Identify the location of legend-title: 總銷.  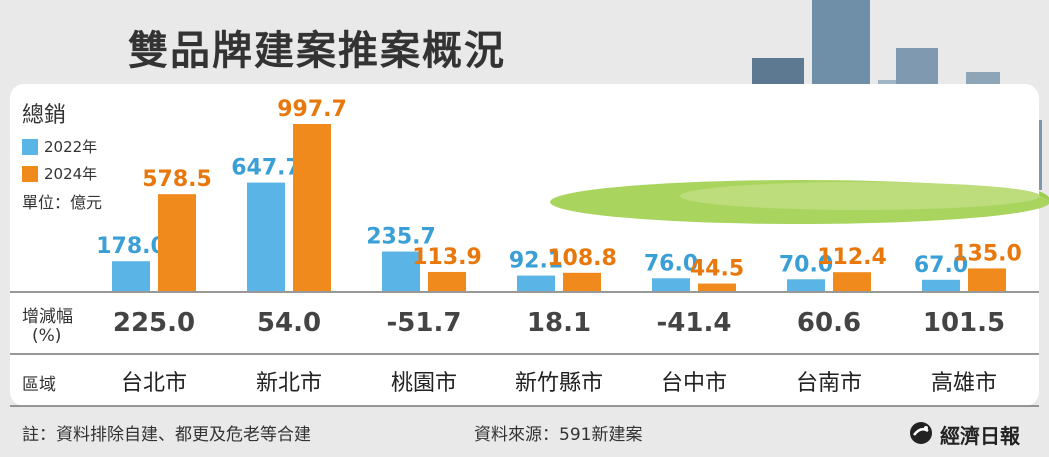
(44, 115).